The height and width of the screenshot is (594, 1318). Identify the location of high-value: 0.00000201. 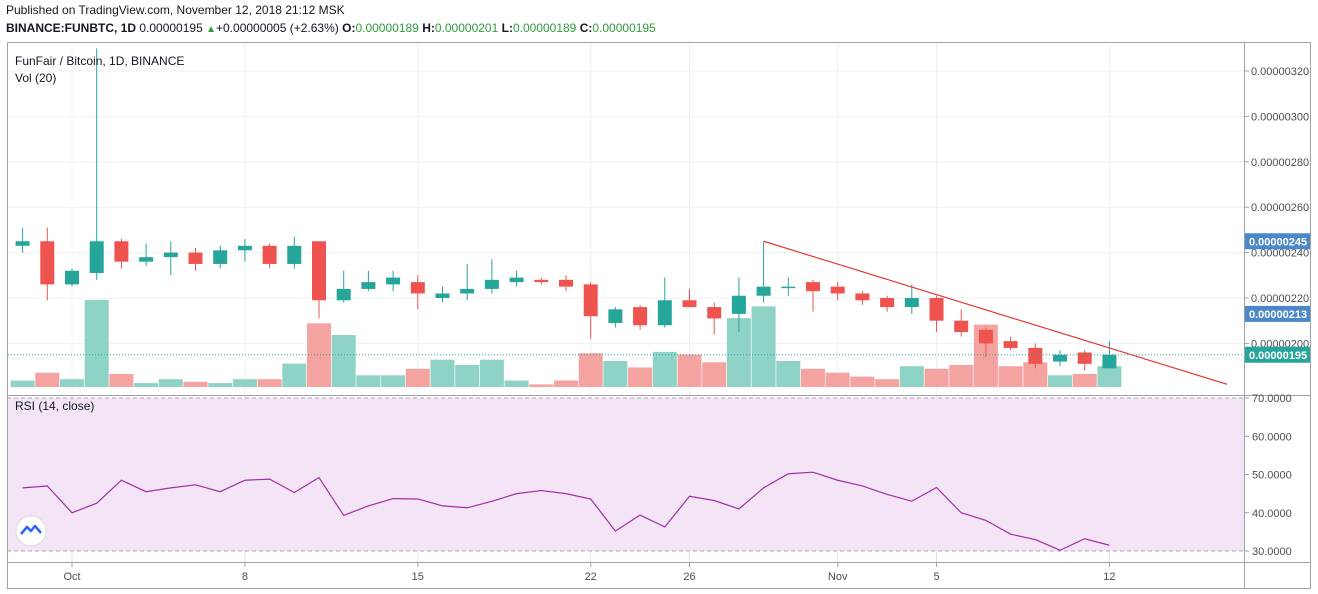
(466, 28).